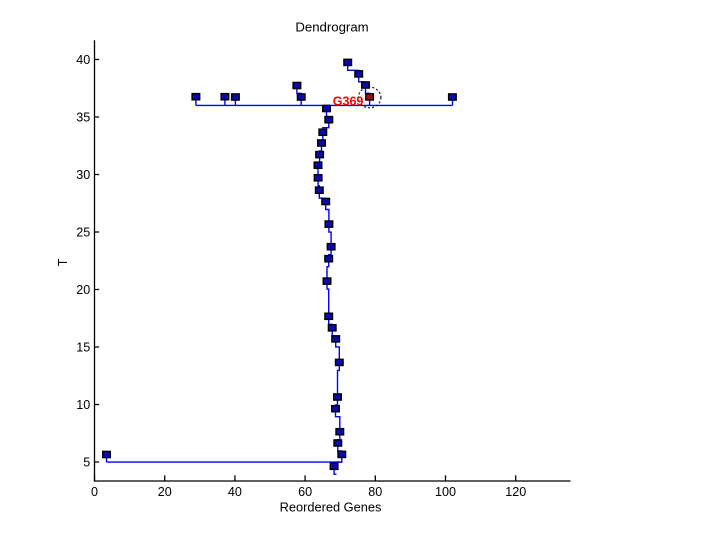  I want to click on svg-text: G369, so click(348, 102).